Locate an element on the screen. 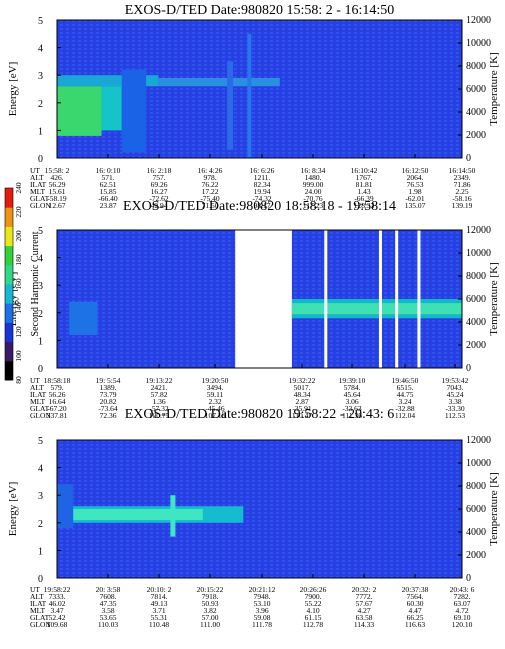 The height and width of the screenshot is (649, 505). y-tick-label: 5 is located at coordinates (40, 441).